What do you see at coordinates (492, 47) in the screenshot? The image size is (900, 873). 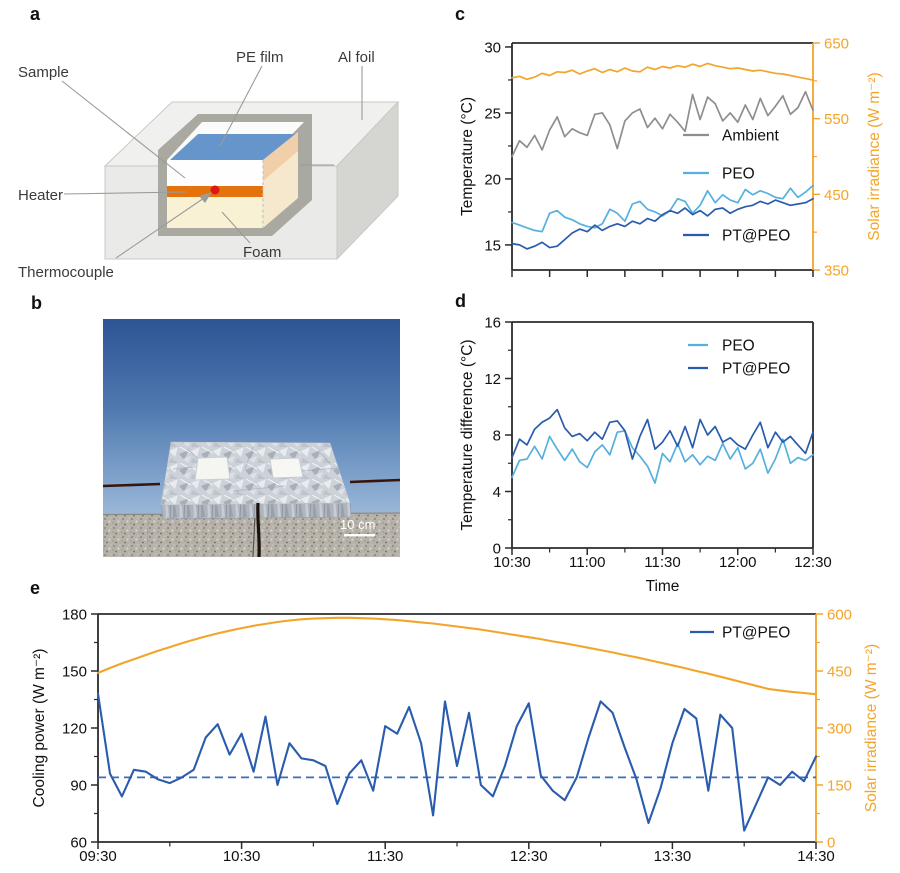 I see `svg-text: 30` at bounding box center [492, 47].